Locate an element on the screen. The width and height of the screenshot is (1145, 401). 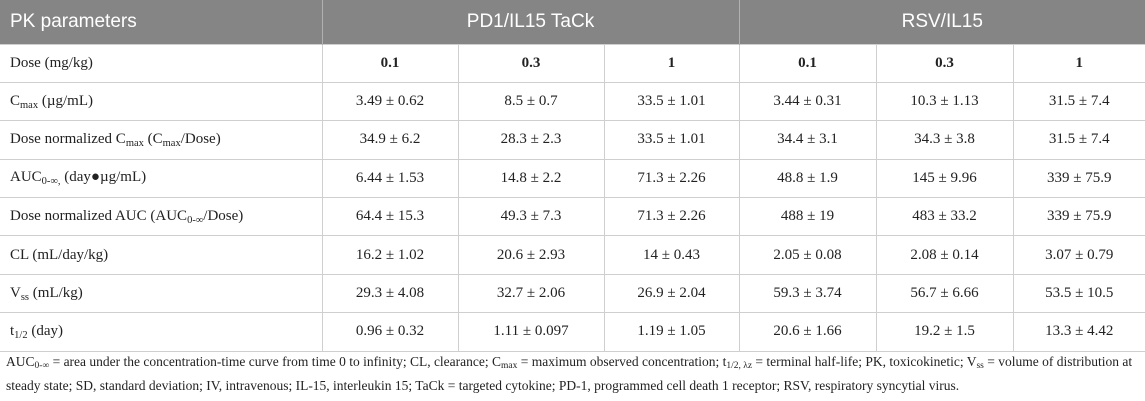
table-cell: 6.44 ± 1.53 is located at coordinates (390, 178).